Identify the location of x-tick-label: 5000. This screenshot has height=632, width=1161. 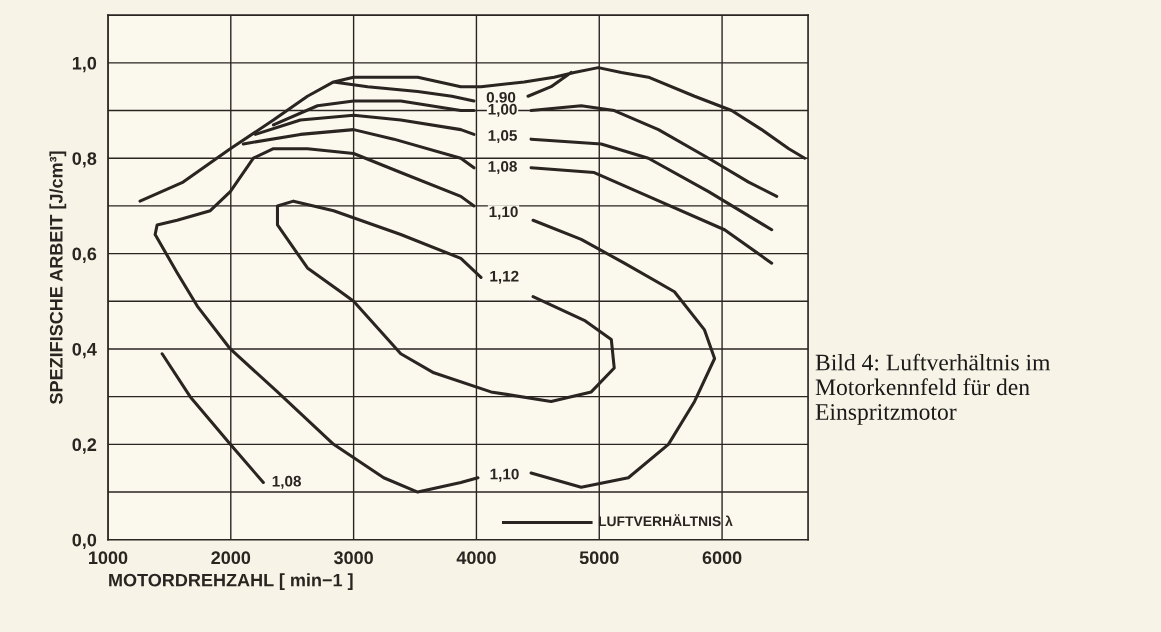
(599, 558).